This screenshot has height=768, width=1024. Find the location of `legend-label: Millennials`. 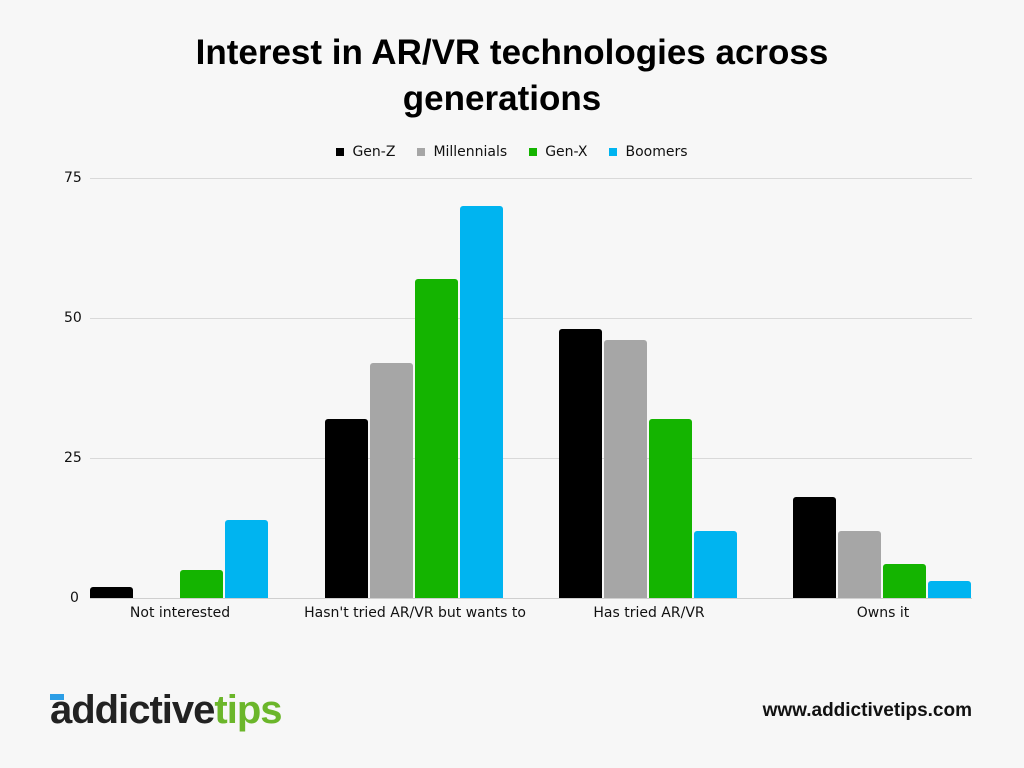

legend-label: Millennials is located at coordinates (470, 152).